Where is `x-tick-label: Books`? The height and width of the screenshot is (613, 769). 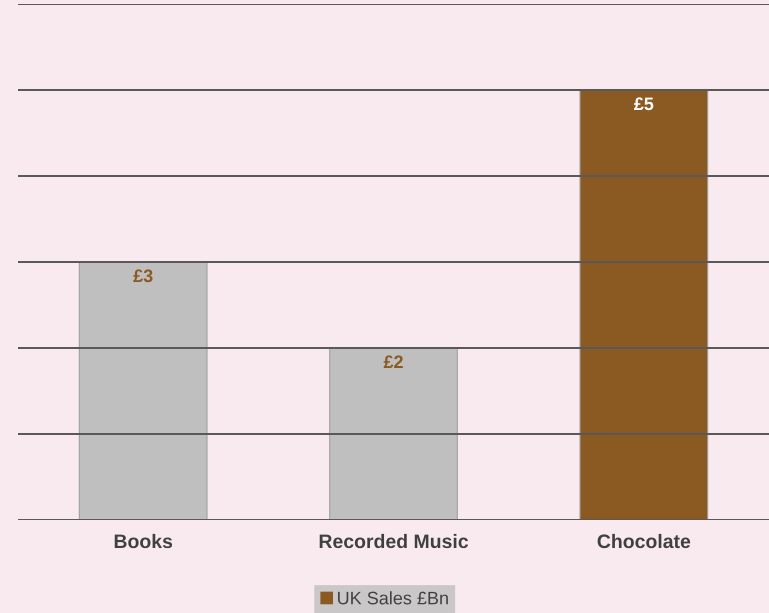
x-tick-label: Books is located at coordinates (143, 541).